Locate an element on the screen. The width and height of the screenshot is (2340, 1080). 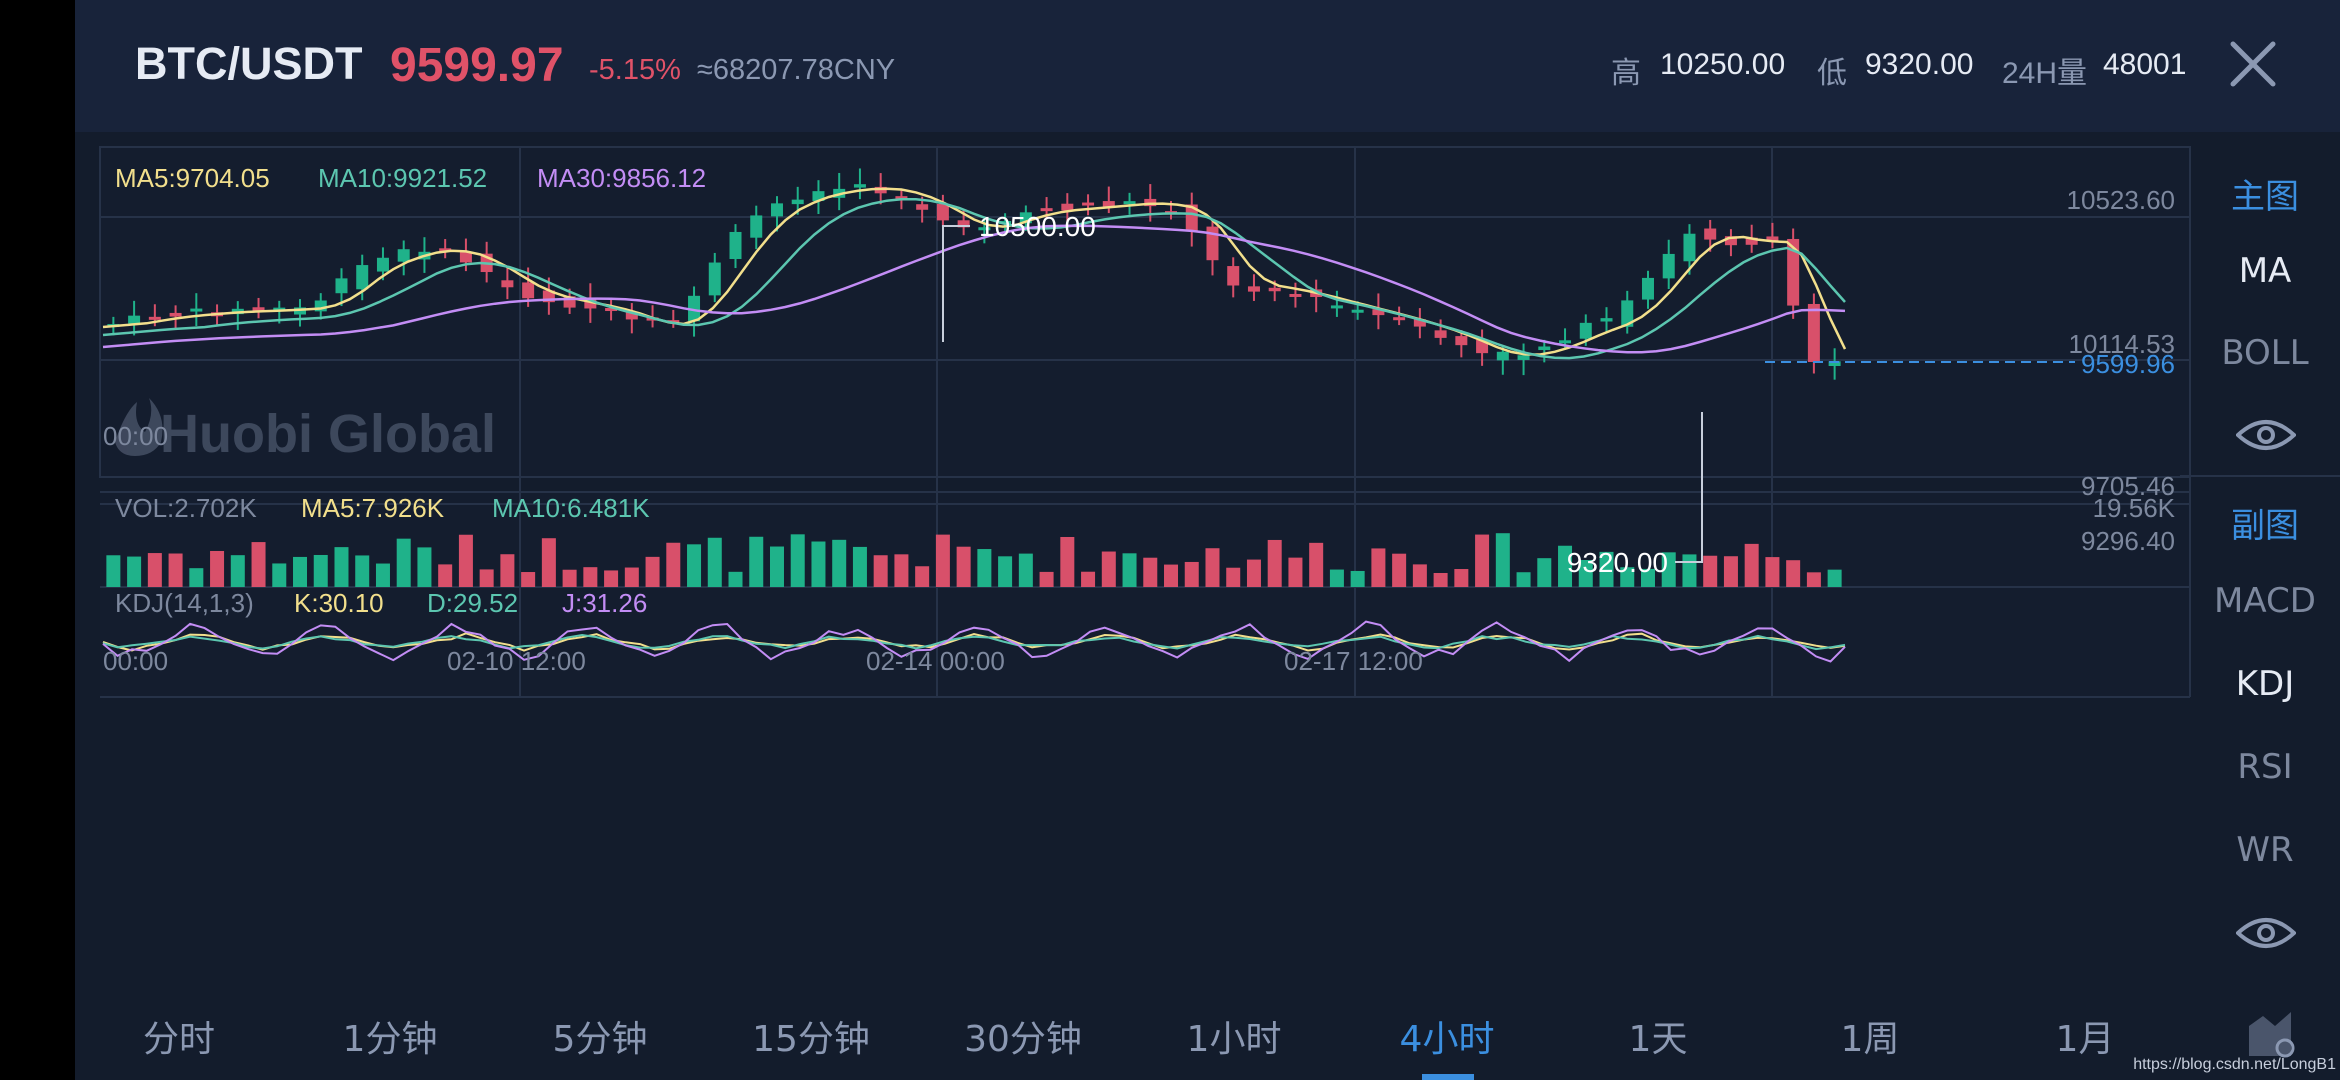
active-tab-indicator is located at coordinates (1448, 1077).